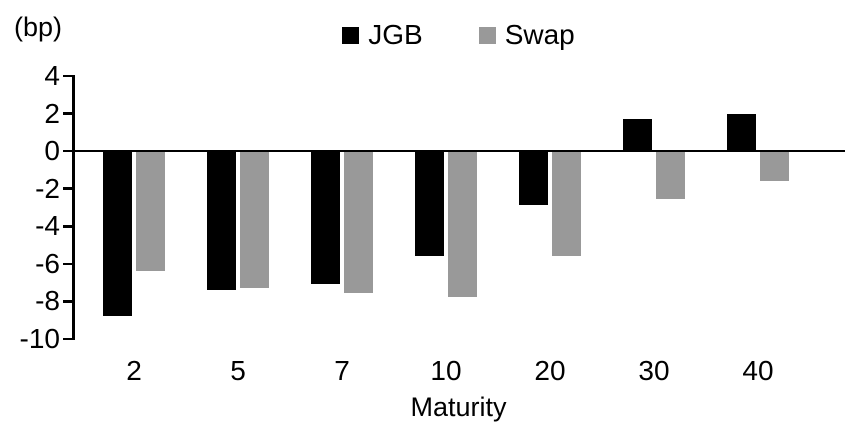 This screenshot has width=852, height=438. What do you see at coordinates (47, 263) in the screenshot?
I see `y-tick-label: -6` at bounding box center [47, 263].